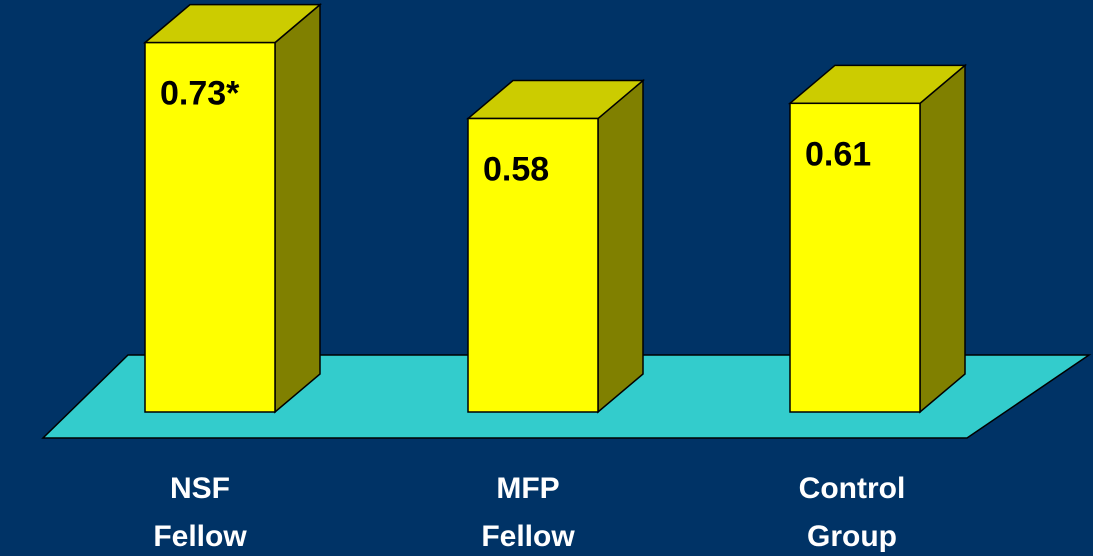 This screenshot has height=556, width=1093. Describe the element at coordinates (852, 536) in the screenshot. I see `category-label-line2: Group` at that location.